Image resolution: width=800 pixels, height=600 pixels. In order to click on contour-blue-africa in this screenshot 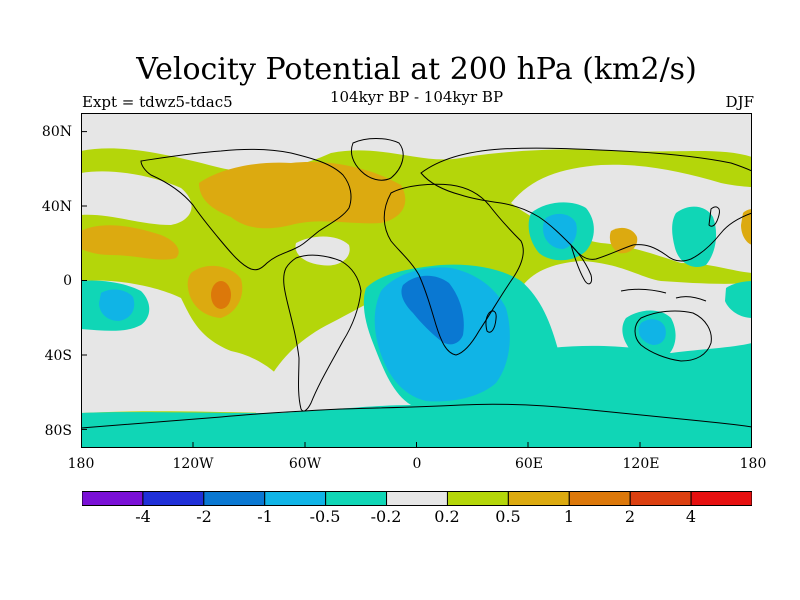, I will do `click(432, 310)`.